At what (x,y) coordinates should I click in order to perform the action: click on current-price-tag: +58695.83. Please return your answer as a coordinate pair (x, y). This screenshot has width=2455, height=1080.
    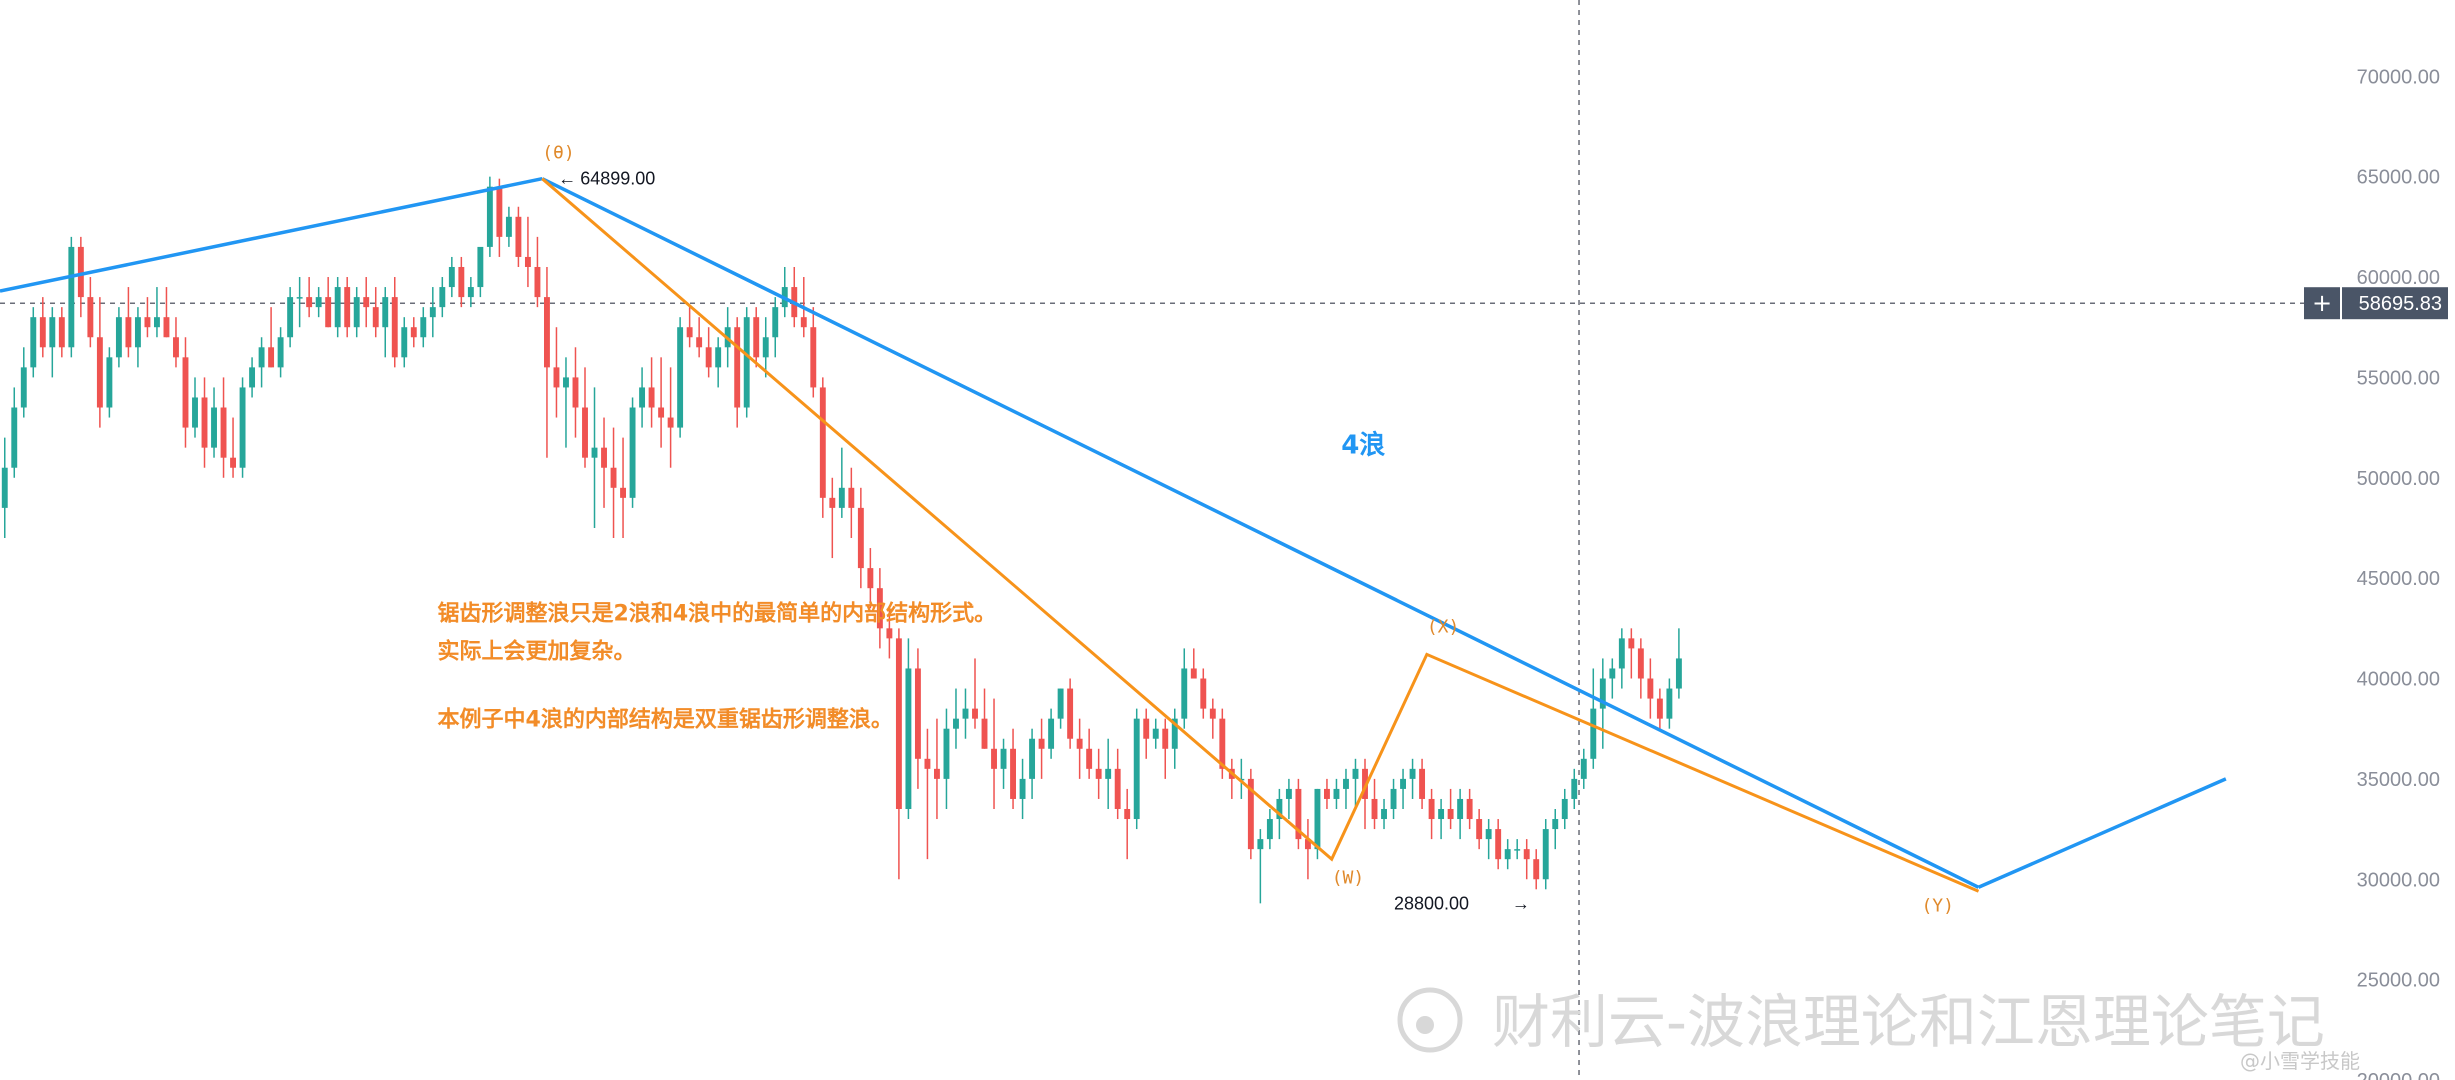
    Looking at the image, I should click on (2376, 303).